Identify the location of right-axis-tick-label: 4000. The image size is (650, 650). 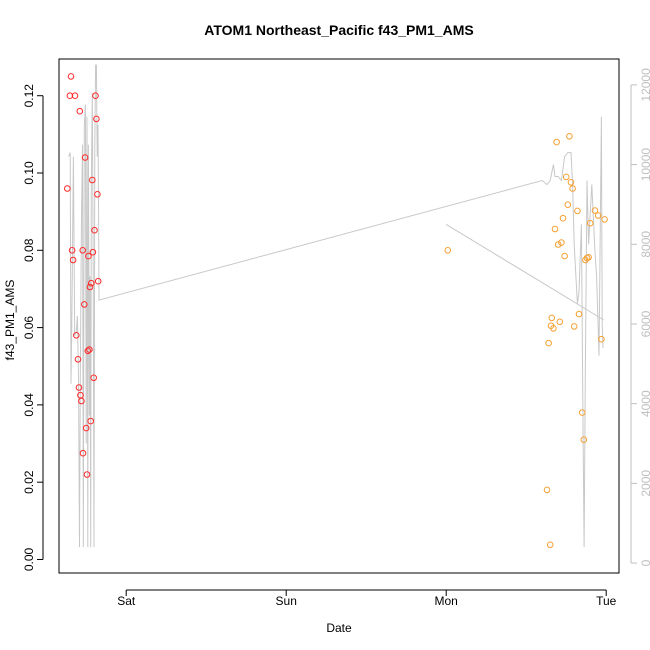
(644, 403).